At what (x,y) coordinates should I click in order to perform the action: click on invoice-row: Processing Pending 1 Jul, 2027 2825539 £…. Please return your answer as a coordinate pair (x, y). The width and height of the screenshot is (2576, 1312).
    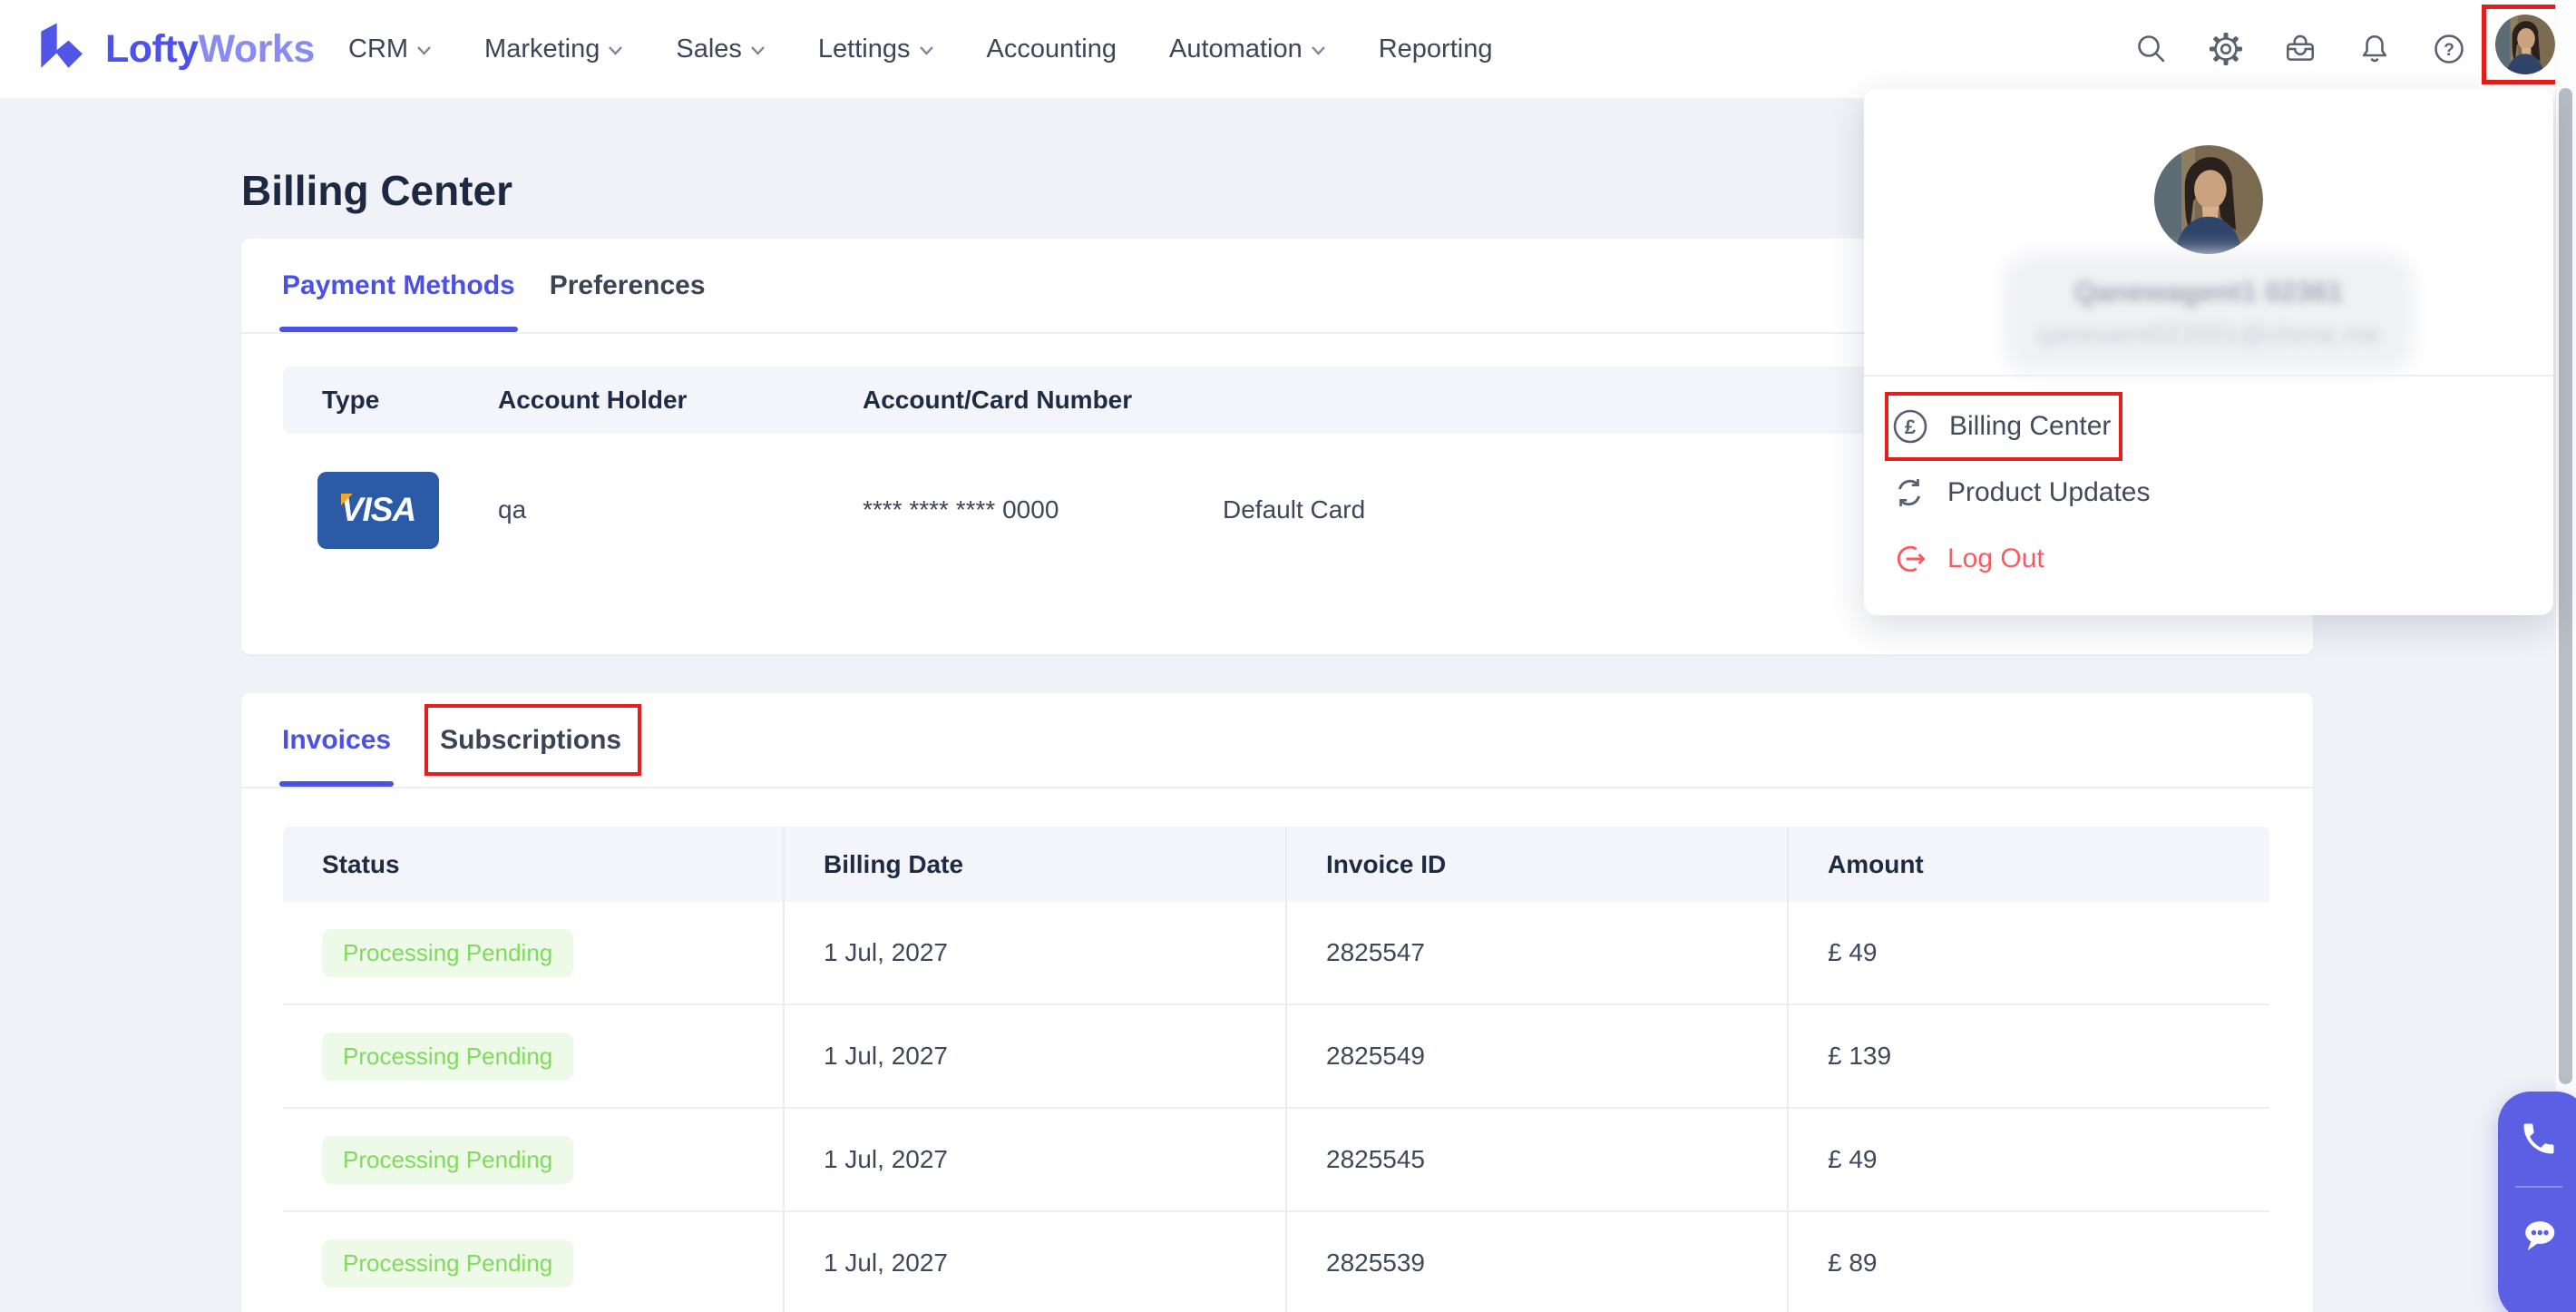
    Looking at the image, I should click on (1276, 1262).